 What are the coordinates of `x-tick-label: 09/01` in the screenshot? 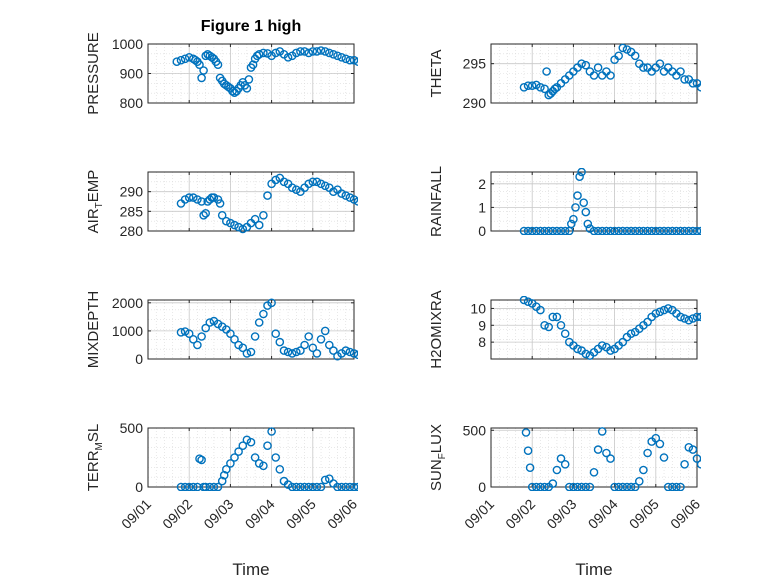 It's located at (136, 514).